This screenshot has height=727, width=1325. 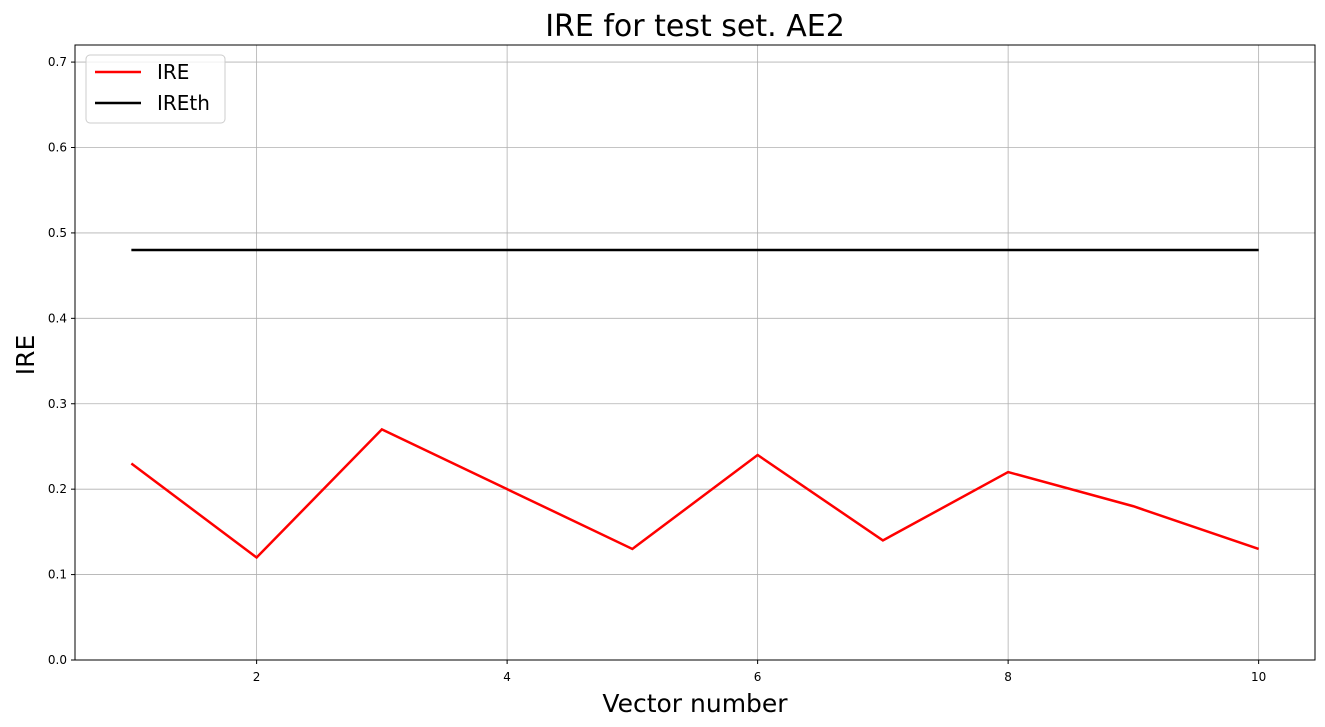 What do you see at coordinates (57, 575) in the screenshot?
I see `y-tick-label: 0.1` at bounding box center [57, 575].